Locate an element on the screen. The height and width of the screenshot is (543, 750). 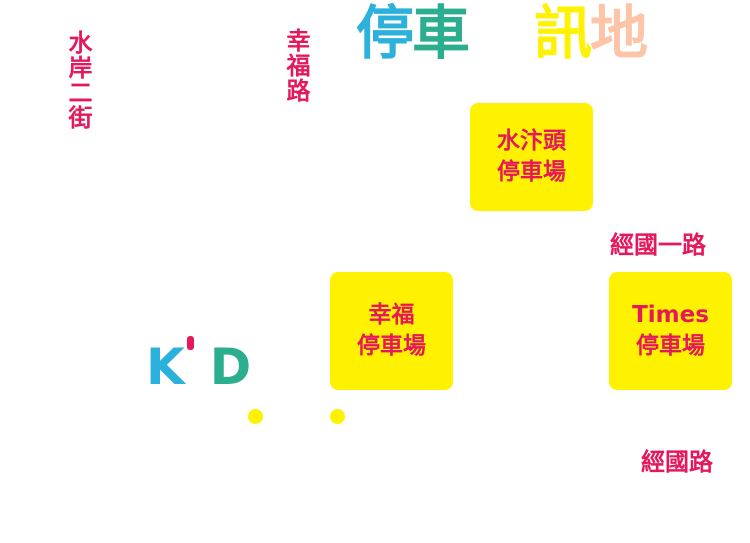
map-title: 停車 訊地 is located at coordinates (502, 33).